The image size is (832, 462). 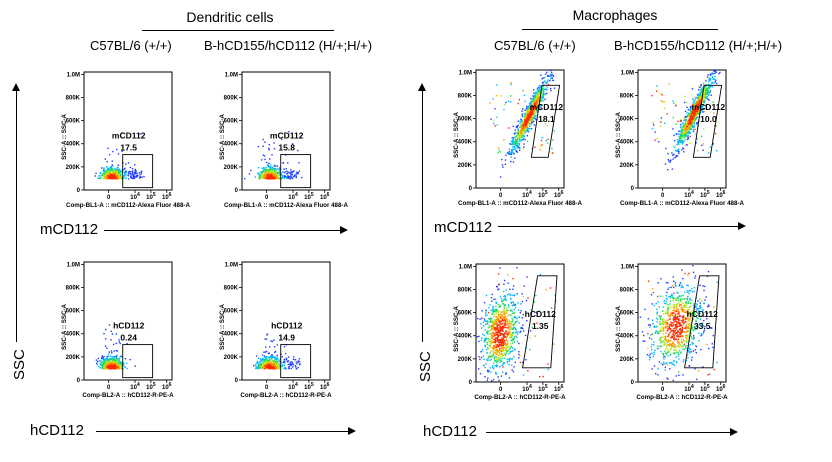 What do you see at coordinates (535, 45) in the screenshot?
I see `mac-col-header-wildtype: C57BL/6 (+/+)` at bounding box center [535, 45].